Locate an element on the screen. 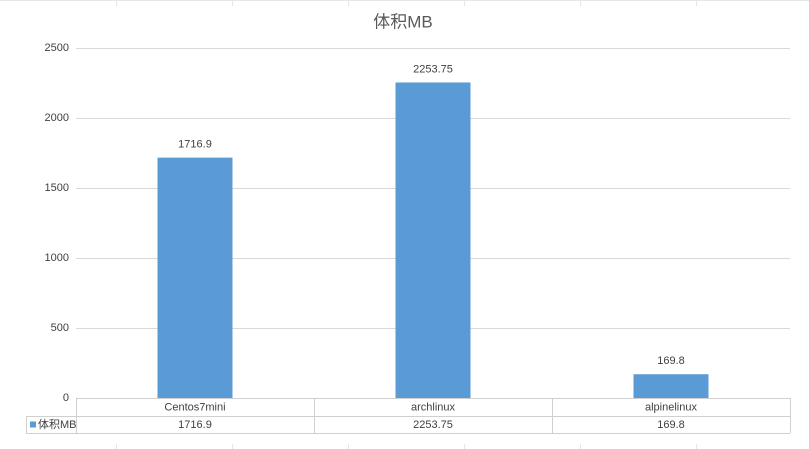 The image size is (809, 449). data-label: 1716.9 is located at coordinates (195, 145).